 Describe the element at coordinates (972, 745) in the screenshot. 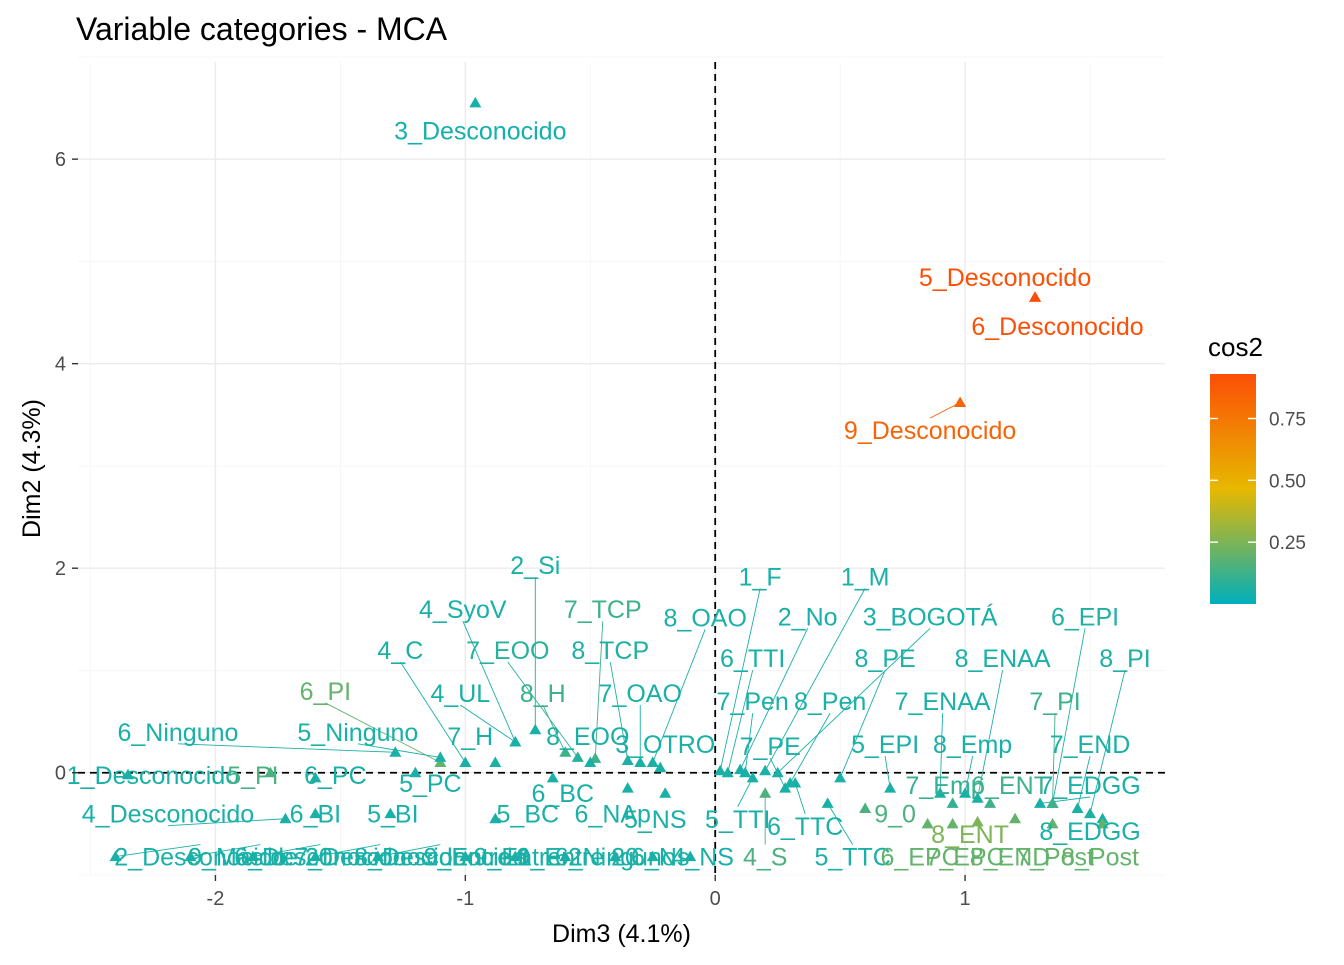

I see `point-label: 8_Emp` at that location.